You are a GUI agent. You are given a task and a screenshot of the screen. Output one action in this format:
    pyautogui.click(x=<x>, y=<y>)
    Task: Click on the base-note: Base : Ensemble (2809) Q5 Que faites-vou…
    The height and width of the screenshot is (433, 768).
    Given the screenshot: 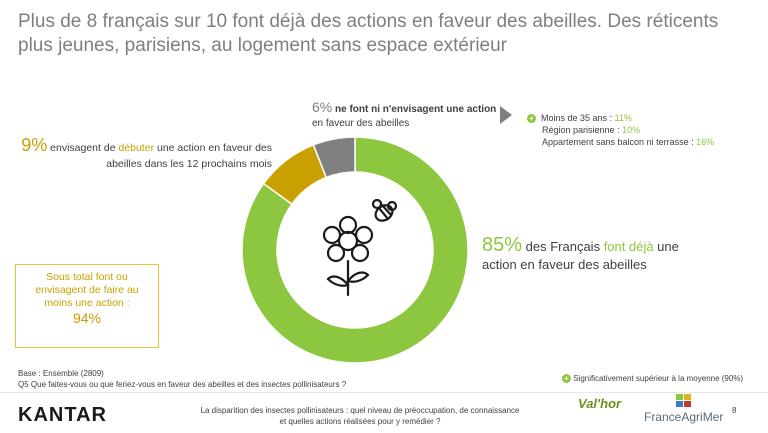 What is the action you would take?
    pyautogui.click(x=182, y=379)
    